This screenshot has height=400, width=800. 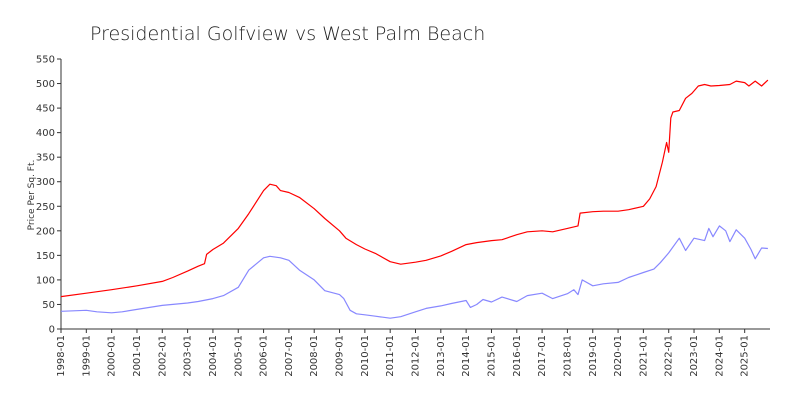 What do you see at coordinates (213, 356) in the screenshot?
I see `x-tick-label: 2004-01` at bounding box center [213, 356].